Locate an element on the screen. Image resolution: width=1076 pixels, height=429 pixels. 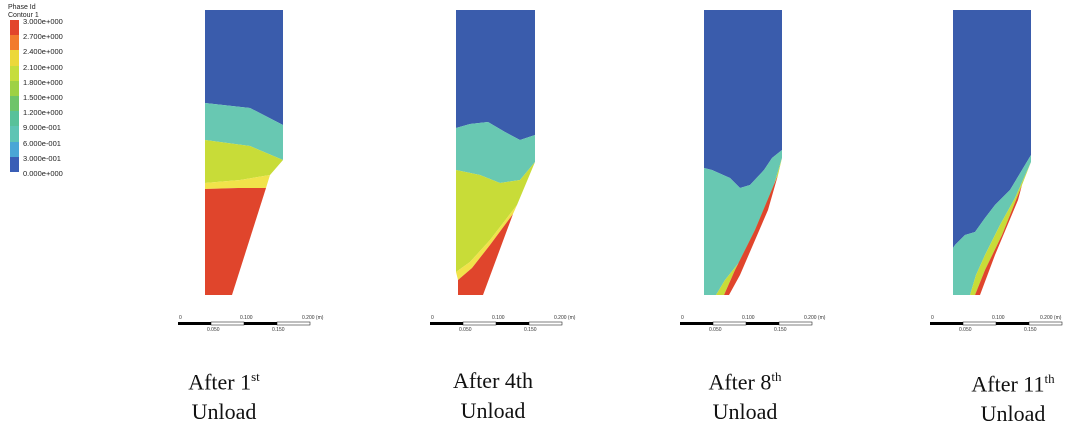
legend-title: Phase Id is located at coordinates (22, 7).